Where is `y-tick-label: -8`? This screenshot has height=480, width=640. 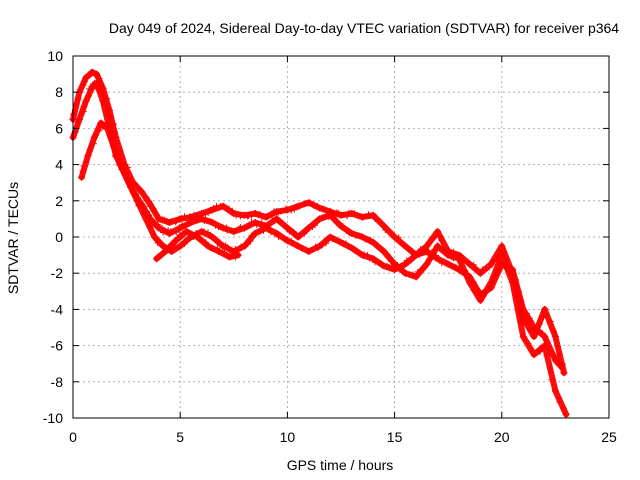 y-tick-label: -8 is located at coordinates (57, 382).